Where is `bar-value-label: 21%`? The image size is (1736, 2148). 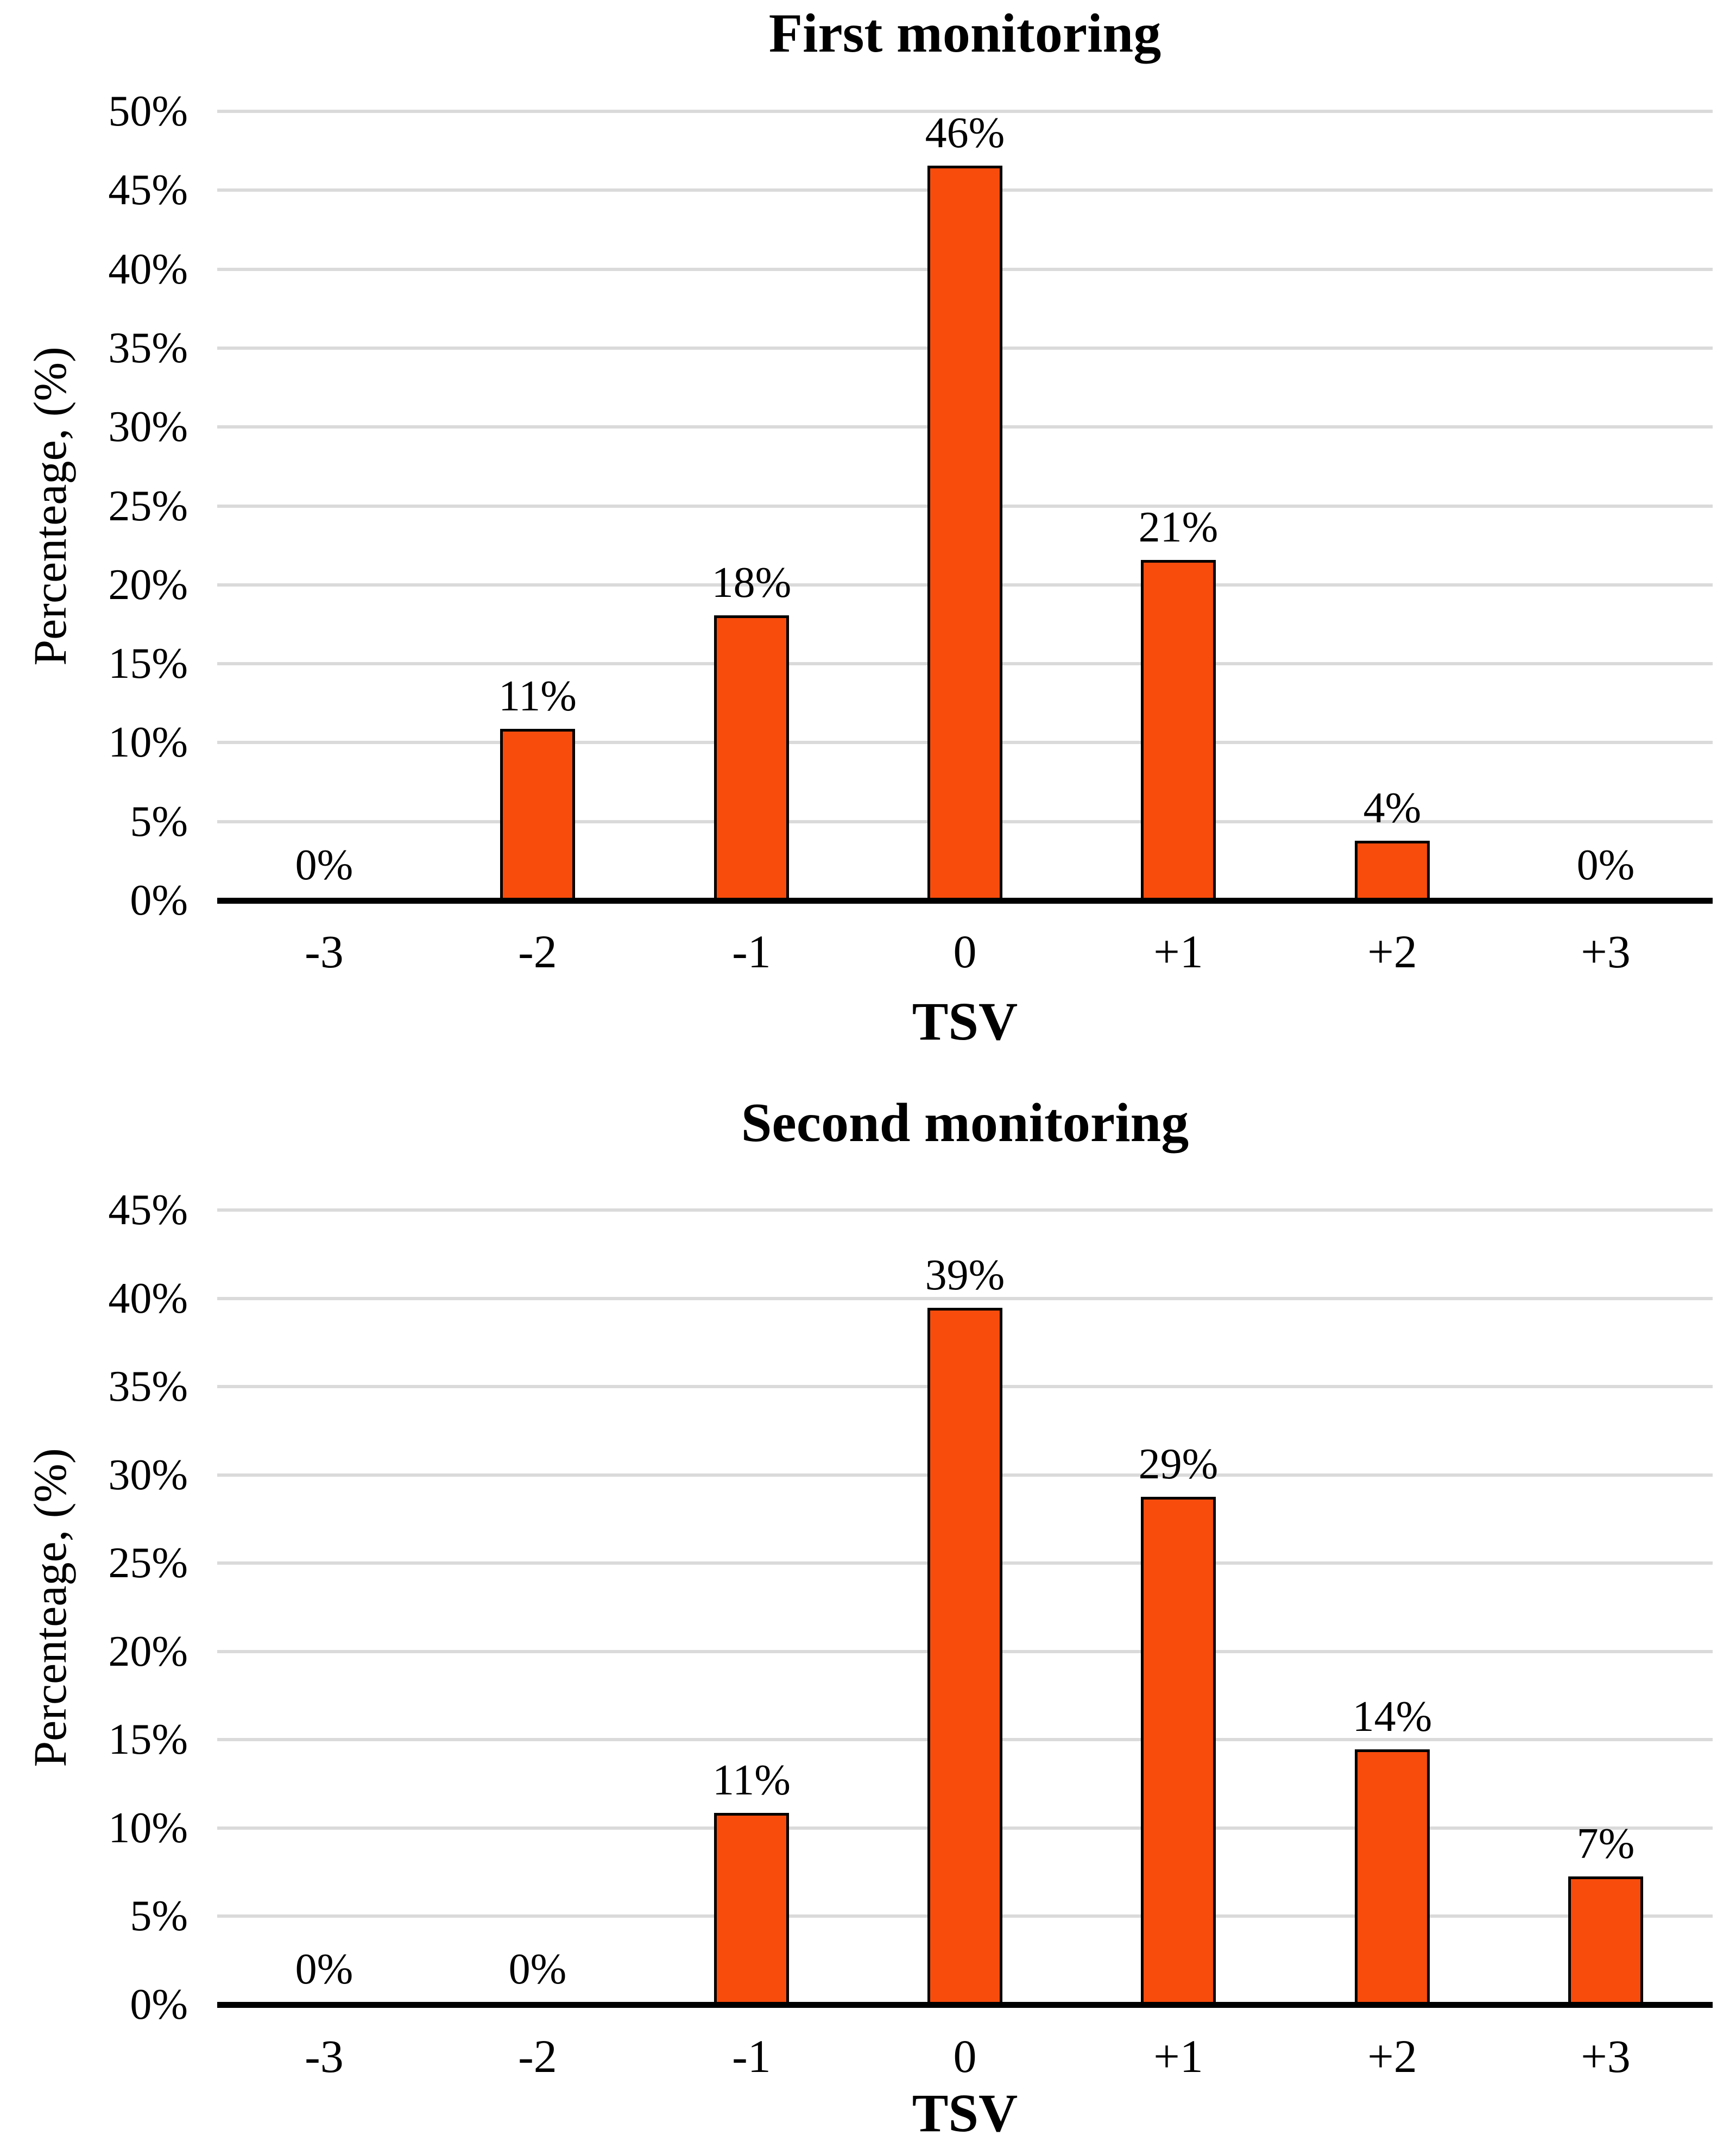 bar-value-label: 21% is located at coordinates (1178, 527).